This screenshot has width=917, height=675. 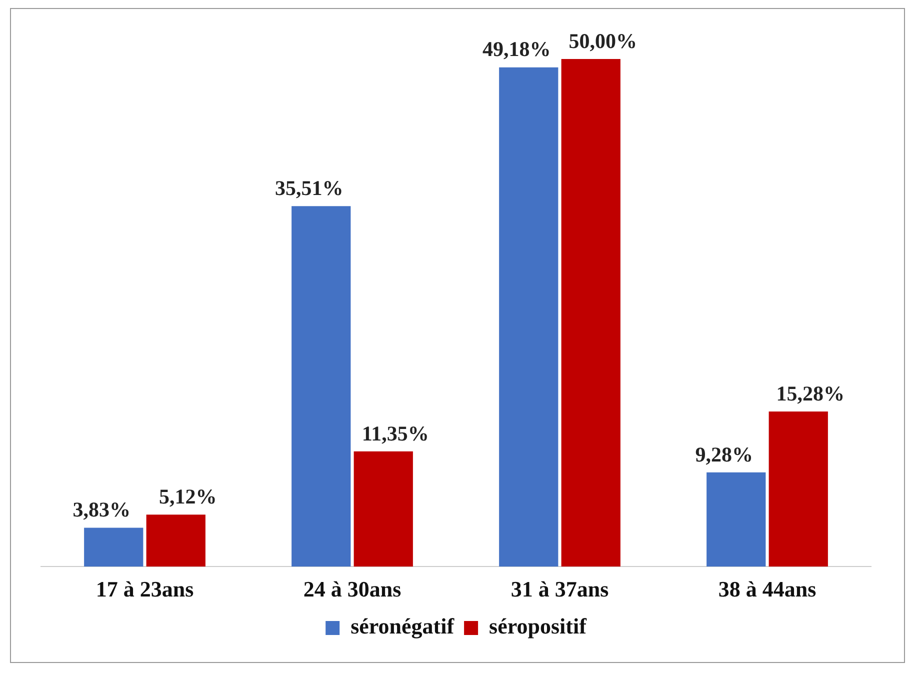 What do you see at coordinates (560, 589) in the screenshot?
I see `x-tick-label: 31 à 37ans` at bounding box center [560, 589].